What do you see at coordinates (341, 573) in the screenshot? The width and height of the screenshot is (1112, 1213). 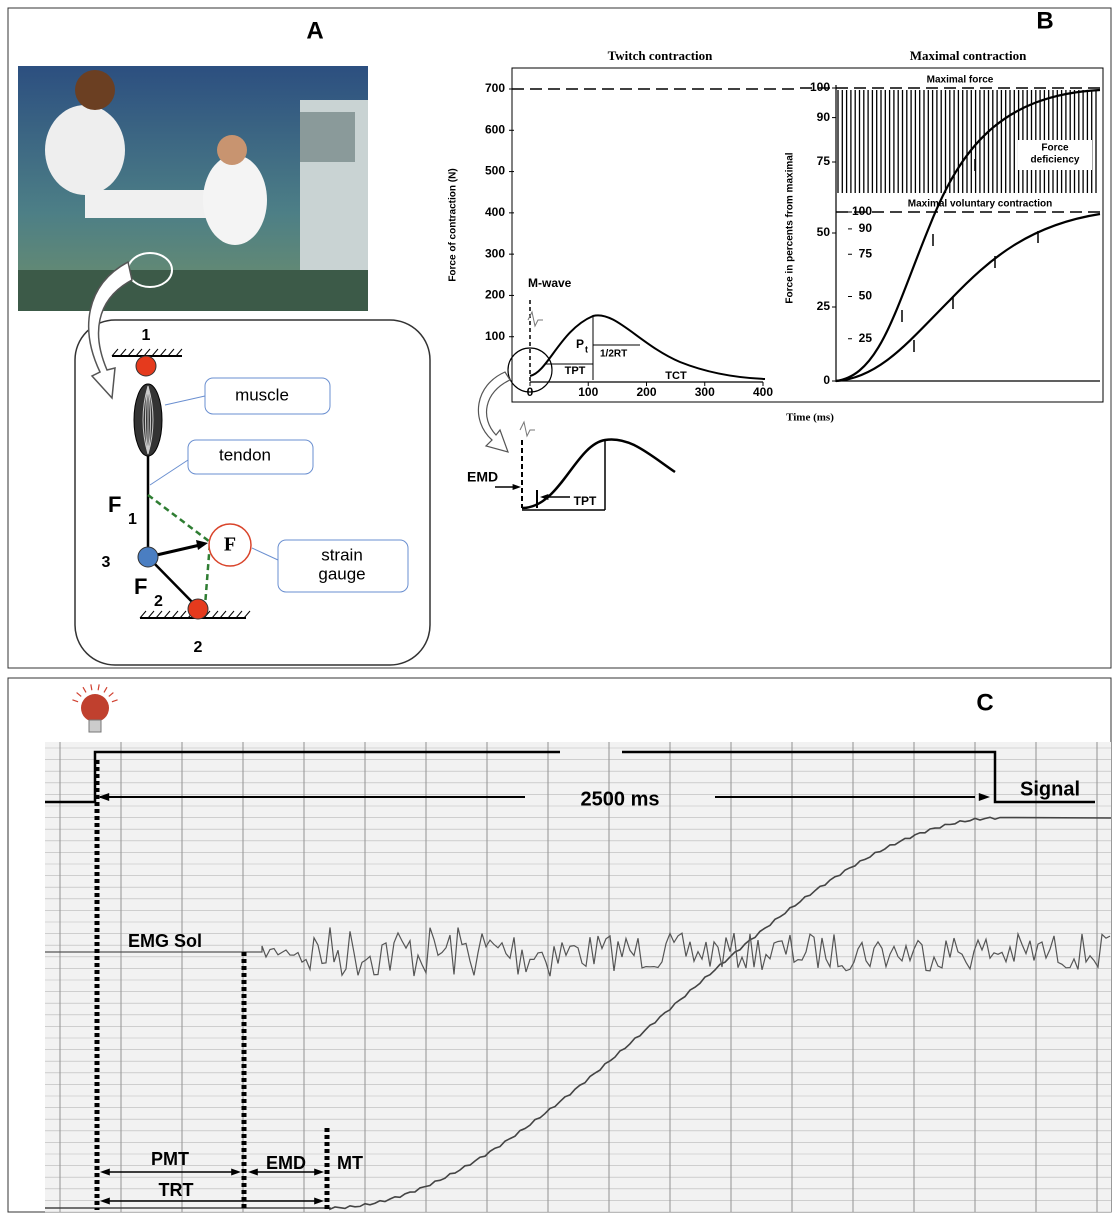 I see `callout-strain-gauge: gauge` at bounding box center [341, 573].